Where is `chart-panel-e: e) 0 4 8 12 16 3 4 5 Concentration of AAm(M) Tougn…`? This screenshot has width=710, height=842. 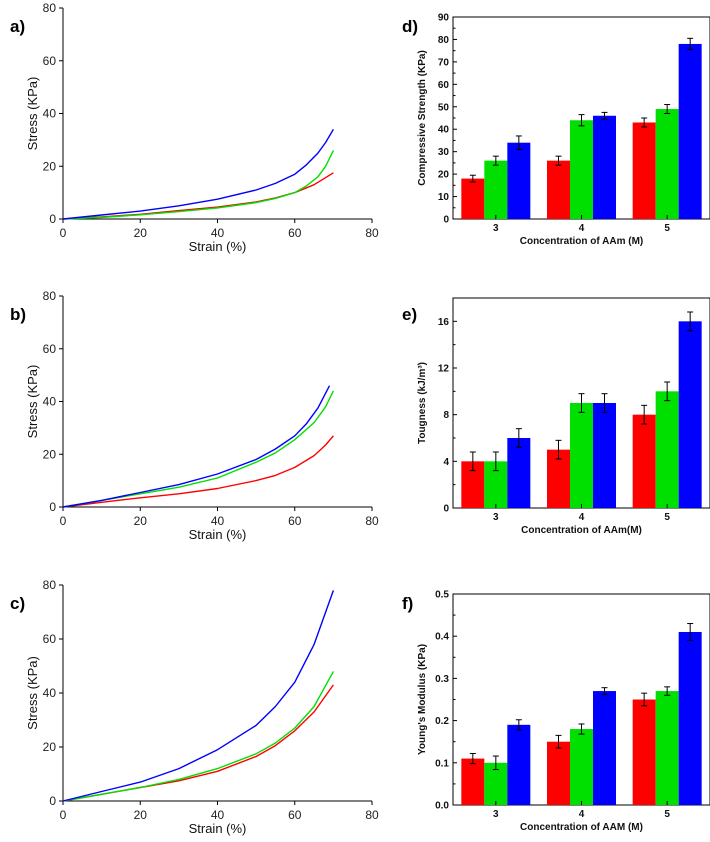 chart-panel-e: e) 0 4 8 12 16 3 4 5 Concentration of AAm(M) Tougn… is located at coordinates (556, 416).